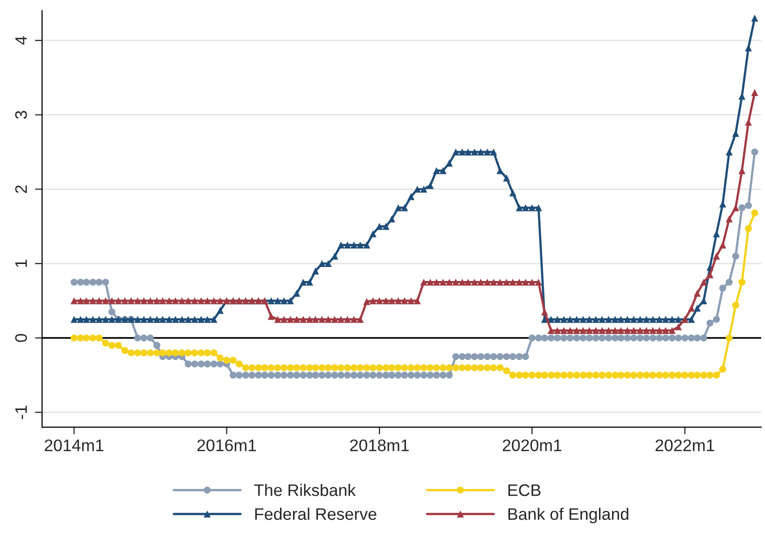 Image resolution: width=765 pixels, height=534 pixels. Describe the element at coordinates (21, 412) in the screenshot. I see `y-tick-label: -1` at that location.